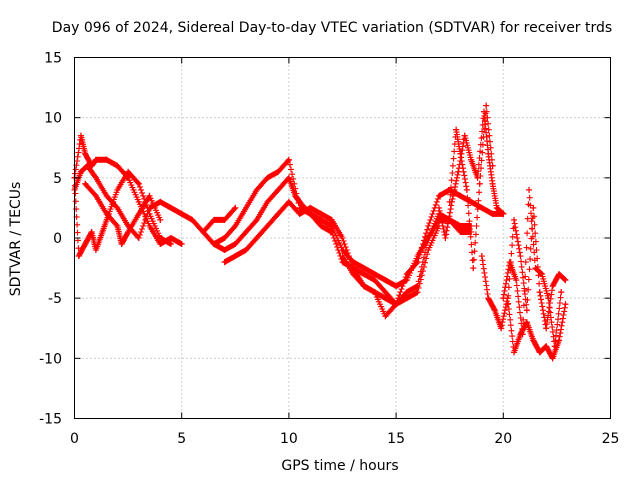 The image size is (640, 480). I want to click on y-tick-label: 15, so click(53, 59).